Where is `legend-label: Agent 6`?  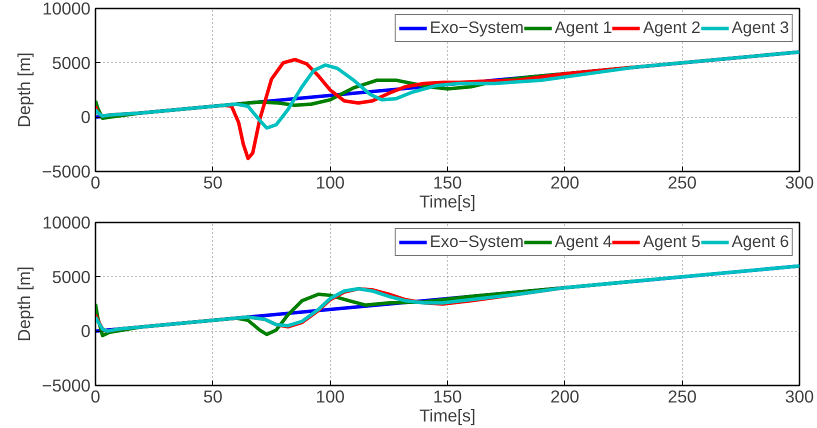
legend-label: Agent 6 is located at coordinates (760, 242).